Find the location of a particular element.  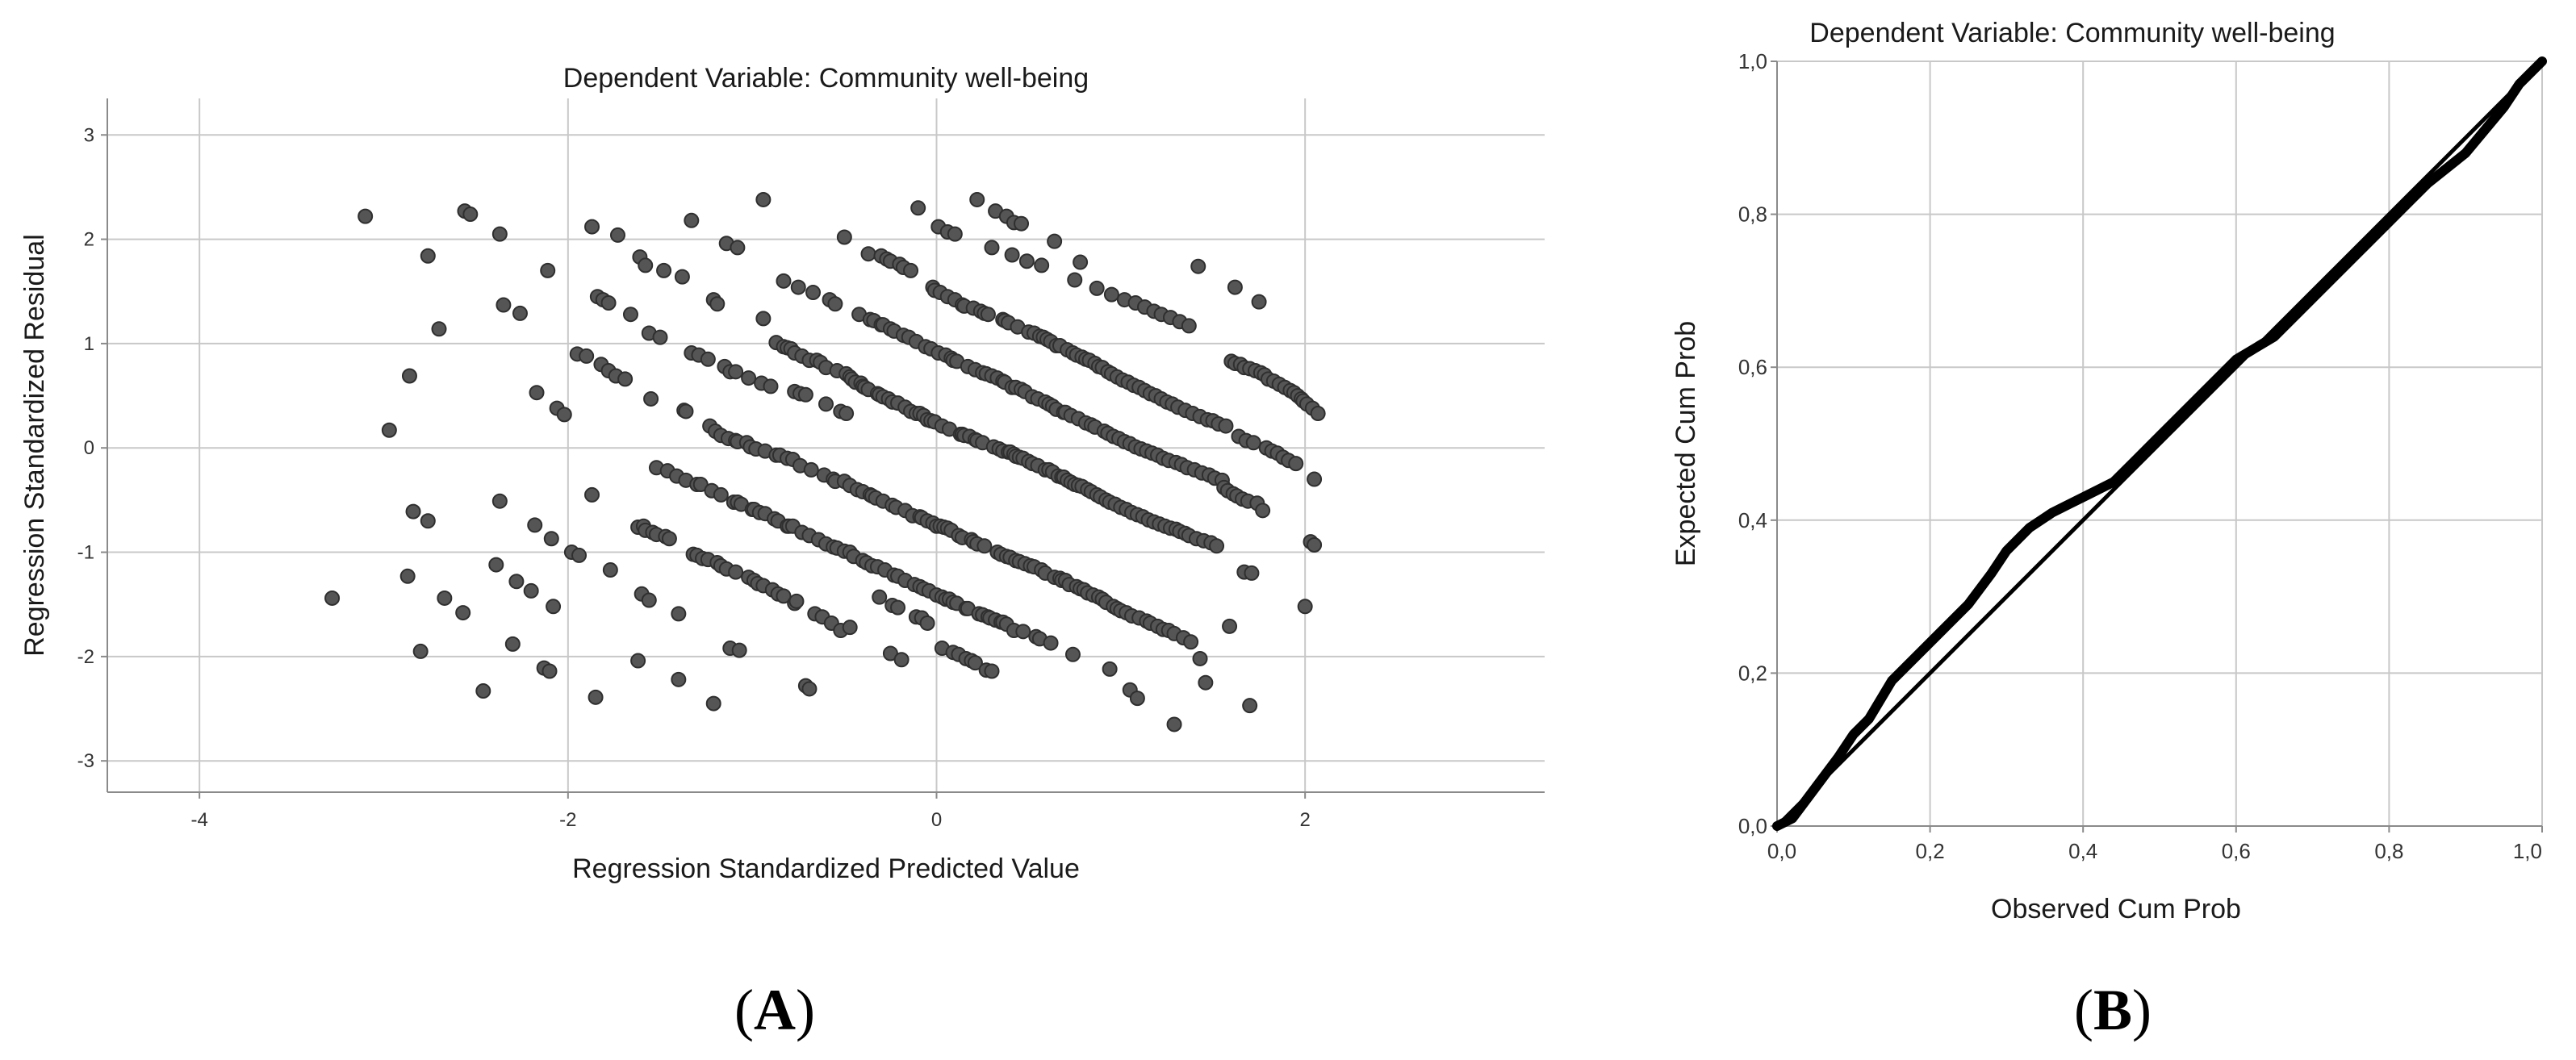

chart-b-y-tick-label: 0,8 is located at coordinates (1752, 214).